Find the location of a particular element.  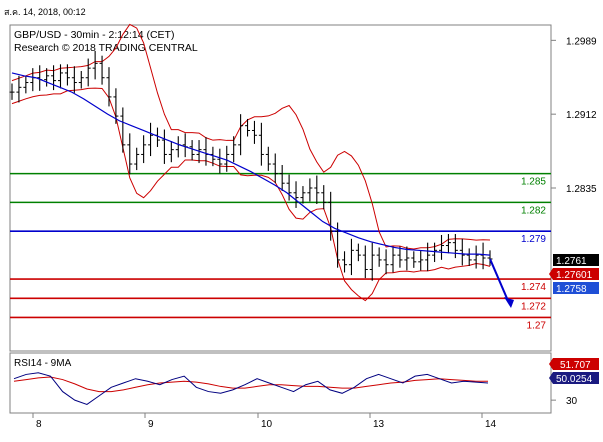

x-axis: 8 9 10 13 14 is located at coordinates (264, 421).